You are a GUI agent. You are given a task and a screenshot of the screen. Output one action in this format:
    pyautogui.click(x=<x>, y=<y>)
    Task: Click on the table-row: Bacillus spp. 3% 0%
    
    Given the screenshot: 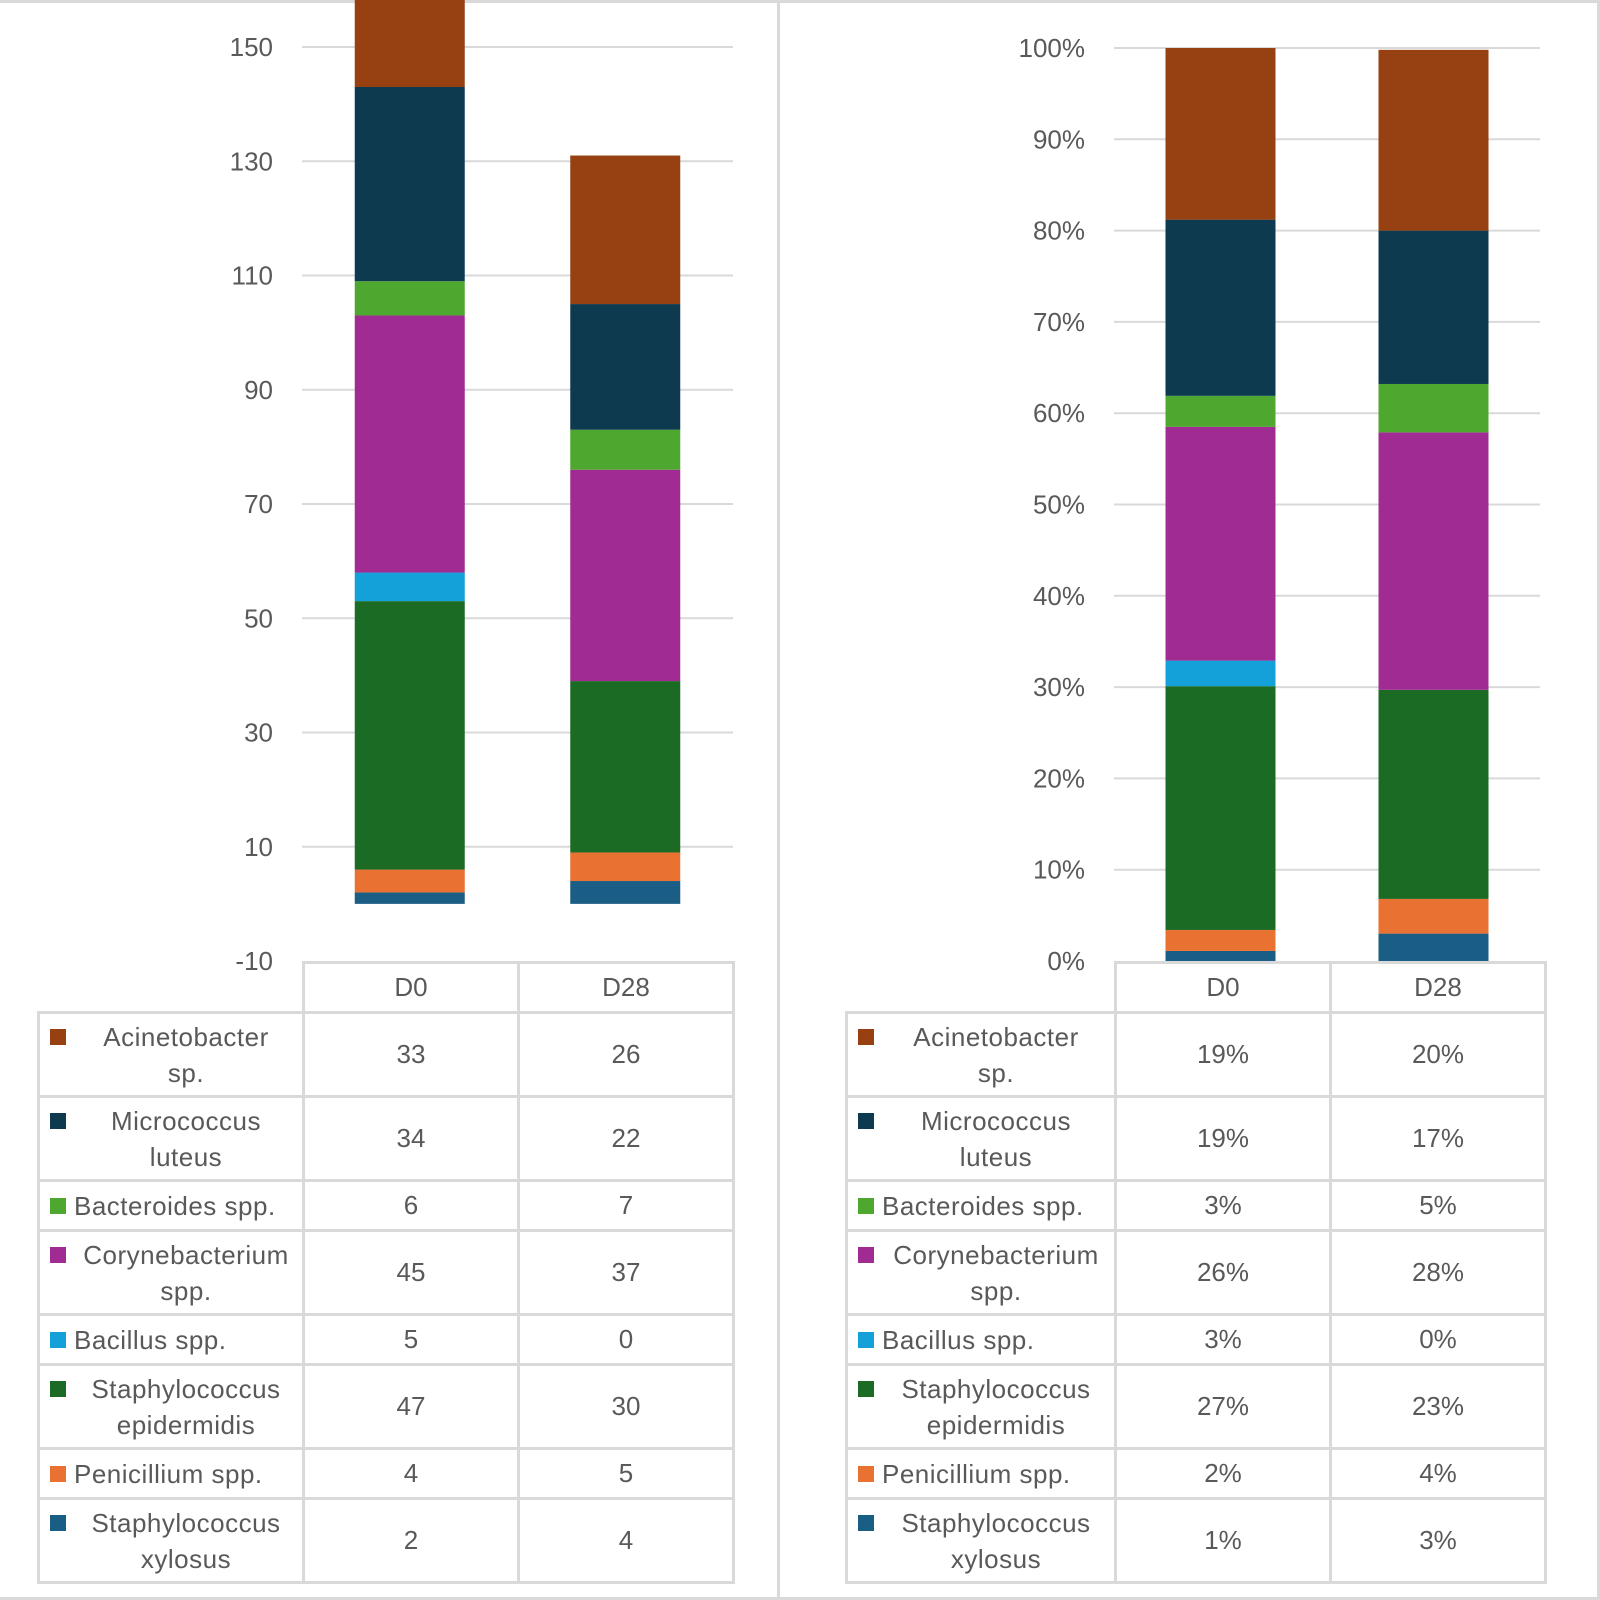 What is the action you would take?
    pyautogui.click(x=1196, y=1339)
    